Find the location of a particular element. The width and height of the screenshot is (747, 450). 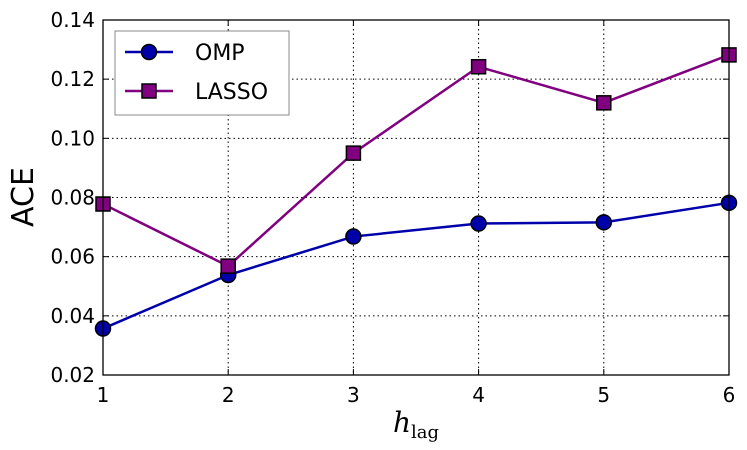

x-axis-label-subscript: lag is located at coordinates (425, 432).